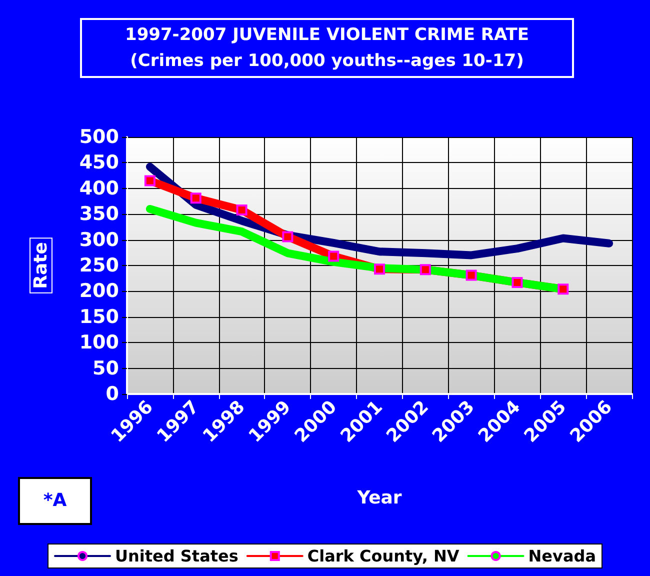  Describe the element at coordinates (99, 163) in the screenshot. I see `y-tick-label: 450` at that location.